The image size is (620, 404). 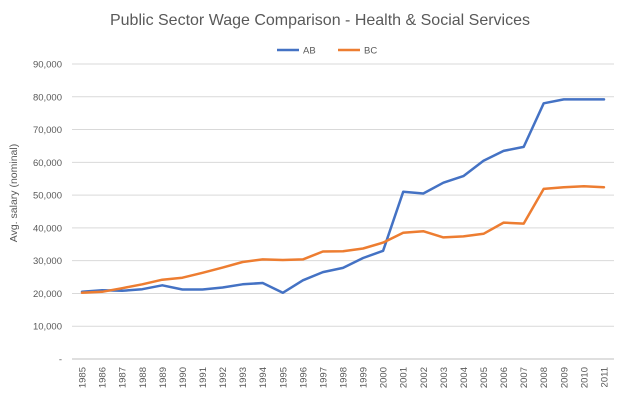 I want to click on x-tick-label: 1993, so click(x=243, y=377).